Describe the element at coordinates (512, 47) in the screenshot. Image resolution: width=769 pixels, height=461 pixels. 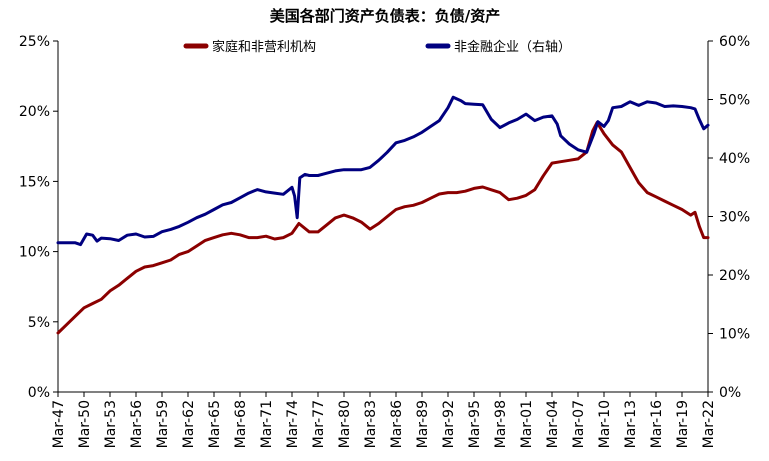
I see `legend-label-corporate: 非金融企业（右轴）` at that location.